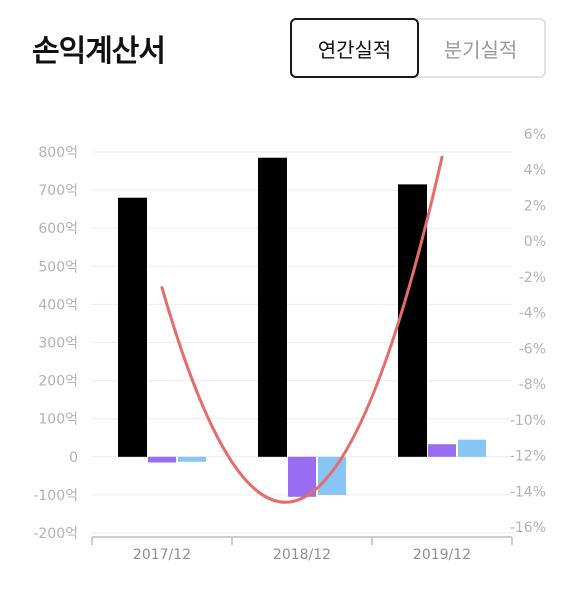 This screenshot has width=580, height=603. What do you see at coordinates (73, 458) in the screenshot?
I see `left-tick-label: 0` at bounding box center [73, 458].